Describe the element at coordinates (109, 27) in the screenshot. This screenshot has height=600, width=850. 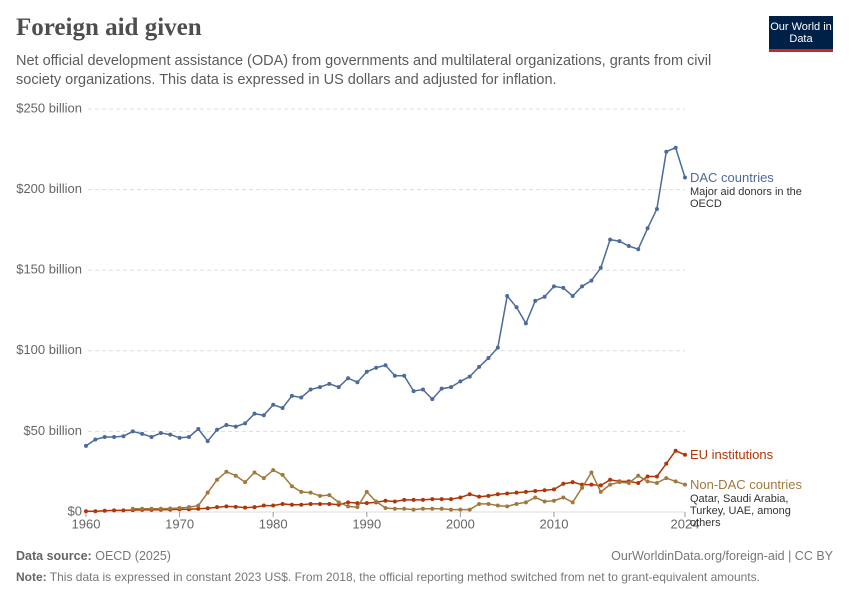
I see `chart-title: Foreign aid given` at that location.